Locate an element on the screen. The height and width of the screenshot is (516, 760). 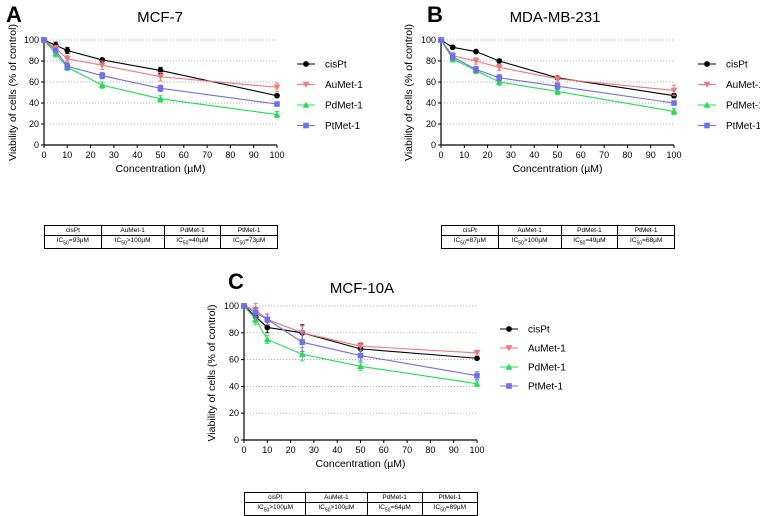
x-tick-label: 80 is located at coordinates (430, 450).